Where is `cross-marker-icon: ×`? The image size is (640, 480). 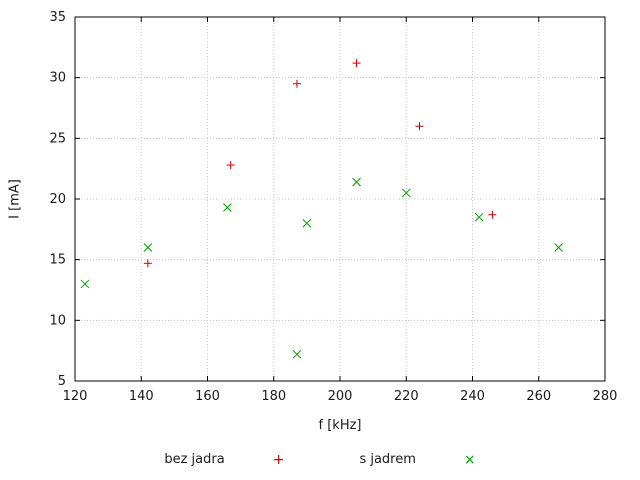
cross-marker-icon: × is located at coordinates (469, 459).